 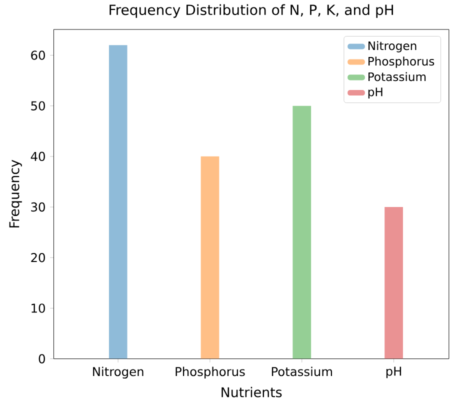 What do you see at coordinates (38, 55) in the screenshot?
I see `y-tick-label: 60` at bounding box center [38, 55].